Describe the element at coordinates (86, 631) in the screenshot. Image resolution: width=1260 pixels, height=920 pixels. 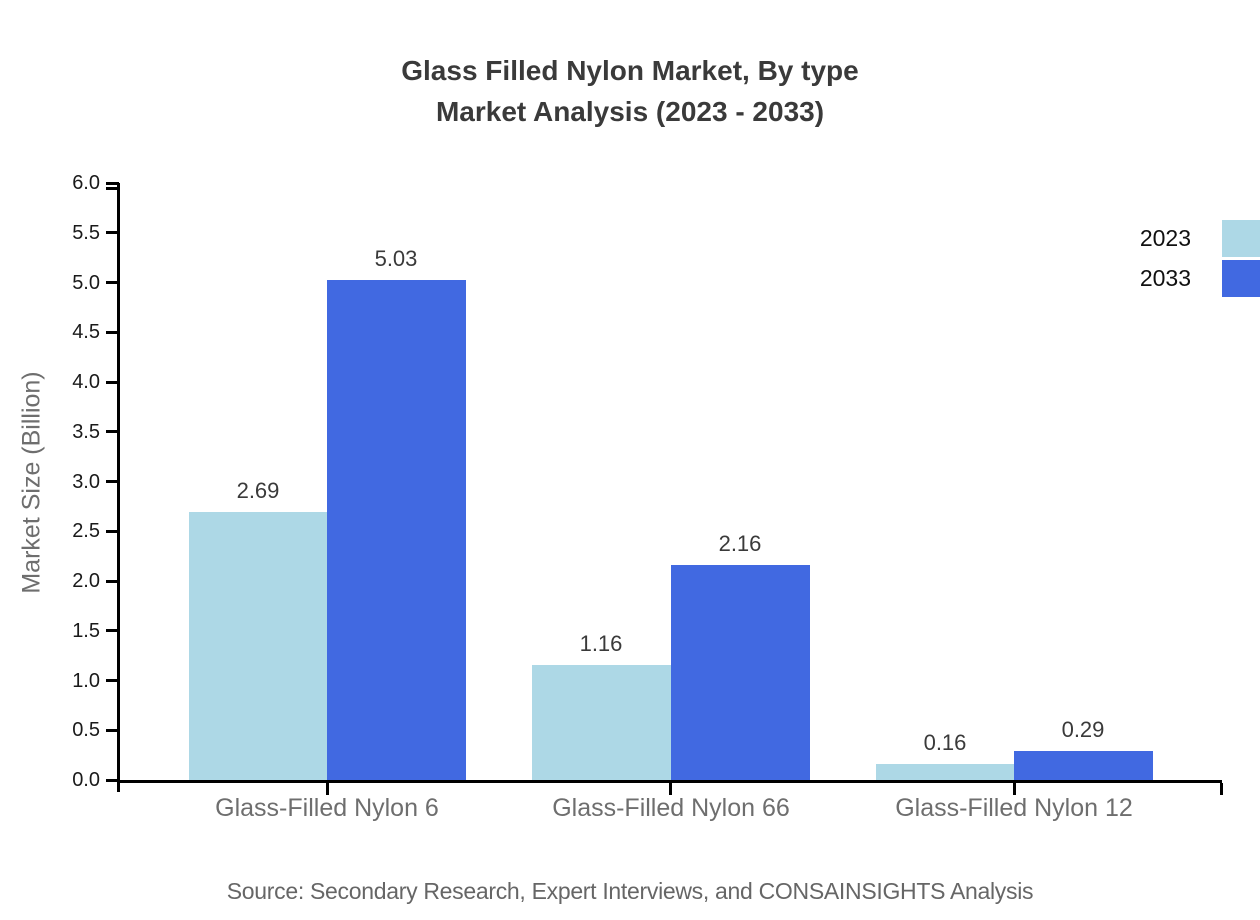
I see `y-tick-label: 1.5` at that location.